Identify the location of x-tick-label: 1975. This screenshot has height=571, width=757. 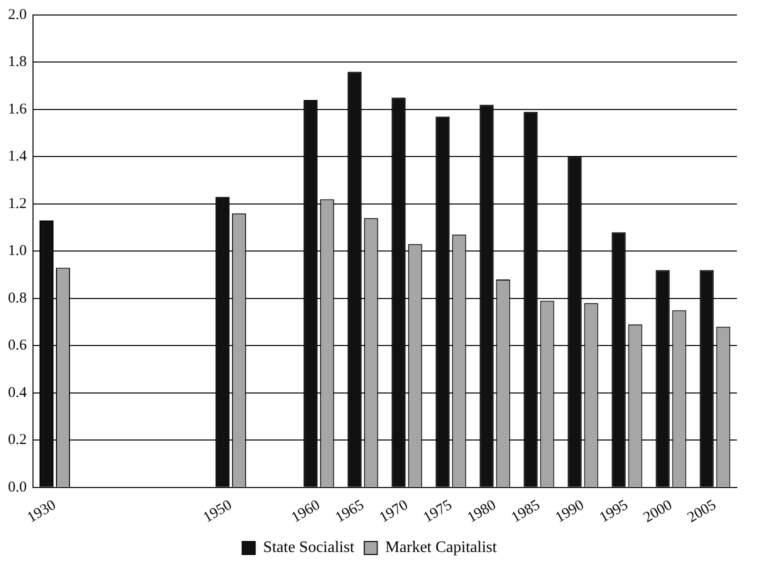
(437, 511).